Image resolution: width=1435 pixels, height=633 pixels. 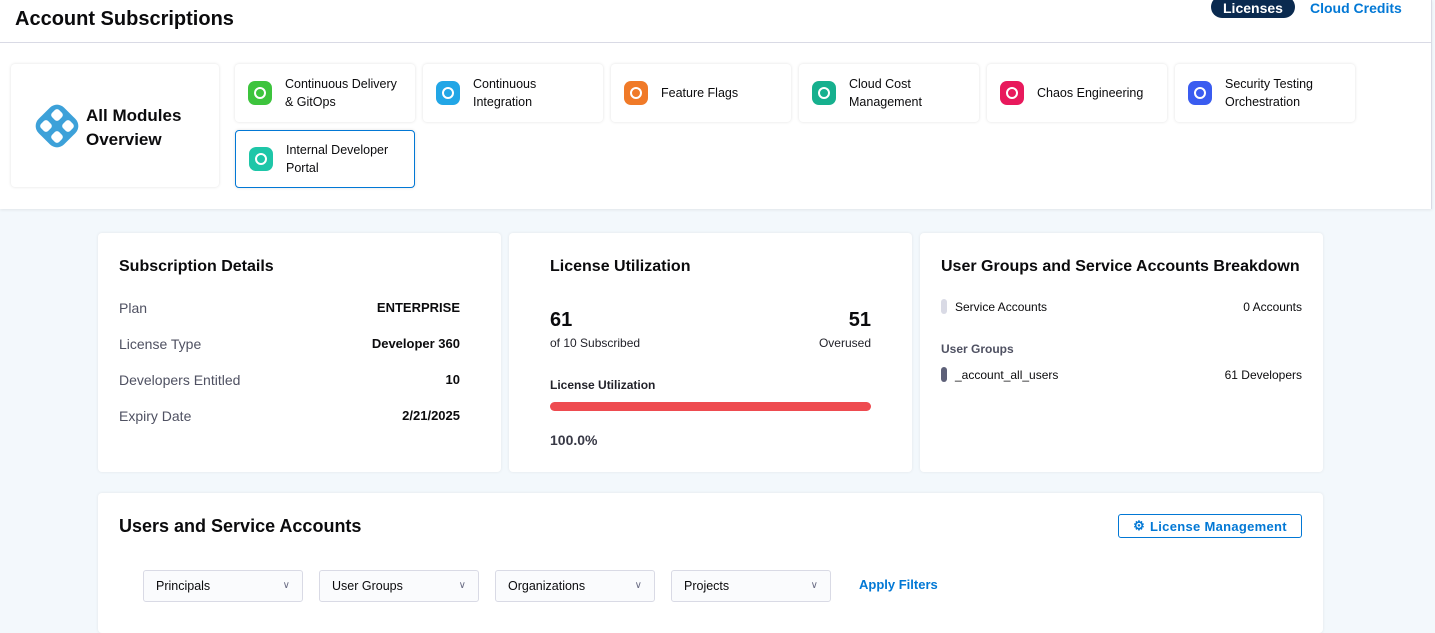 I want to click on license-utilization-title: License Utilization, so click(x=620, y=266).